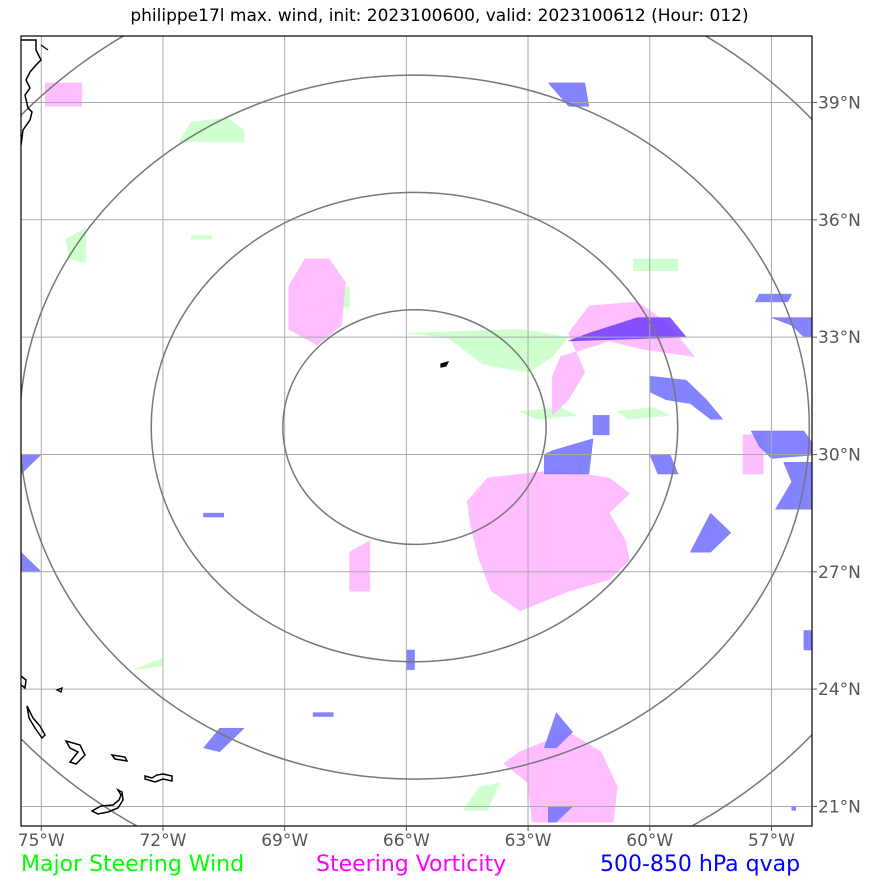 Image resolution: width=879 pixels, height=891 pixels. What do you see at coordinates (839, 103) in the screenshot?
I see `lat-tick-label: 39°N` at bounding box center [839, 103].